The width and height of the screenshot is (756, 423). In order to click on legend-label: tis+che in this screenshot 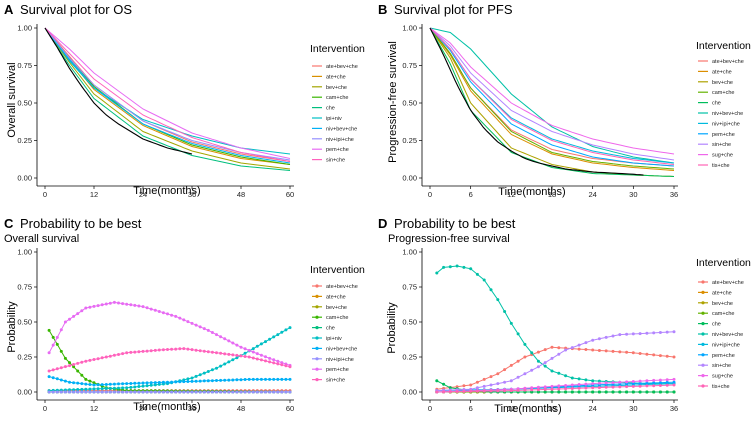, I will do `click(721, 166)`.